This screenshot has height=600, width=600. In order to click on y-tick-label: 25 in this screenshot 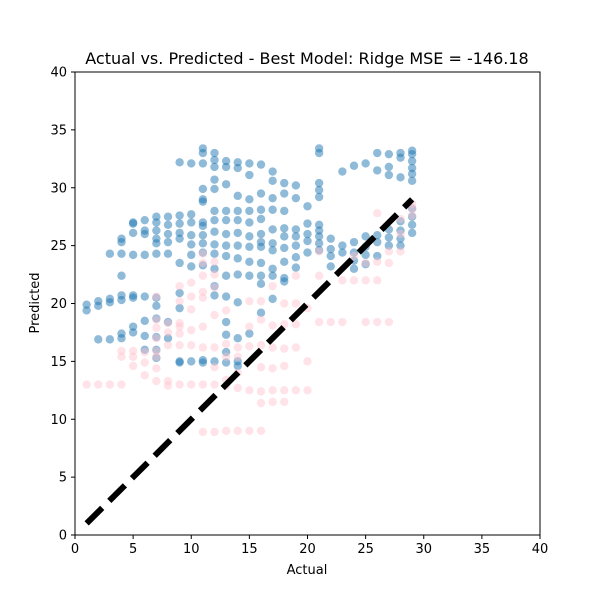, I will do `click(58, 246)`.